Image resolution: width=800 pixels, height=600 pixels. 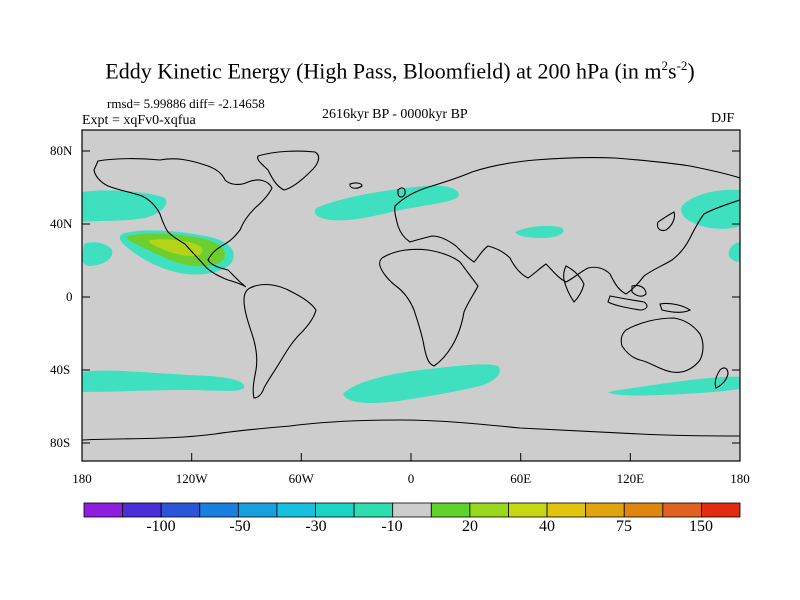 What do you see at coordinates (701, 526) in the screenshot?
I see `colorbar-label: 150` at bounding box center [701, 526].